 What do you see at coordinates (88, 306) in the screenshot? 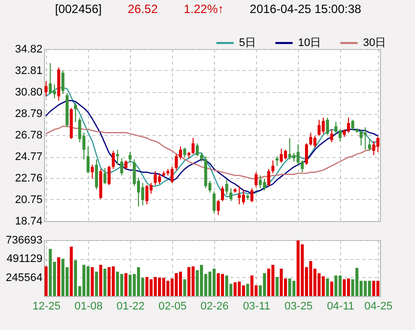
I see `x-tick-label: 01-08` at bounding box center [88, 306].